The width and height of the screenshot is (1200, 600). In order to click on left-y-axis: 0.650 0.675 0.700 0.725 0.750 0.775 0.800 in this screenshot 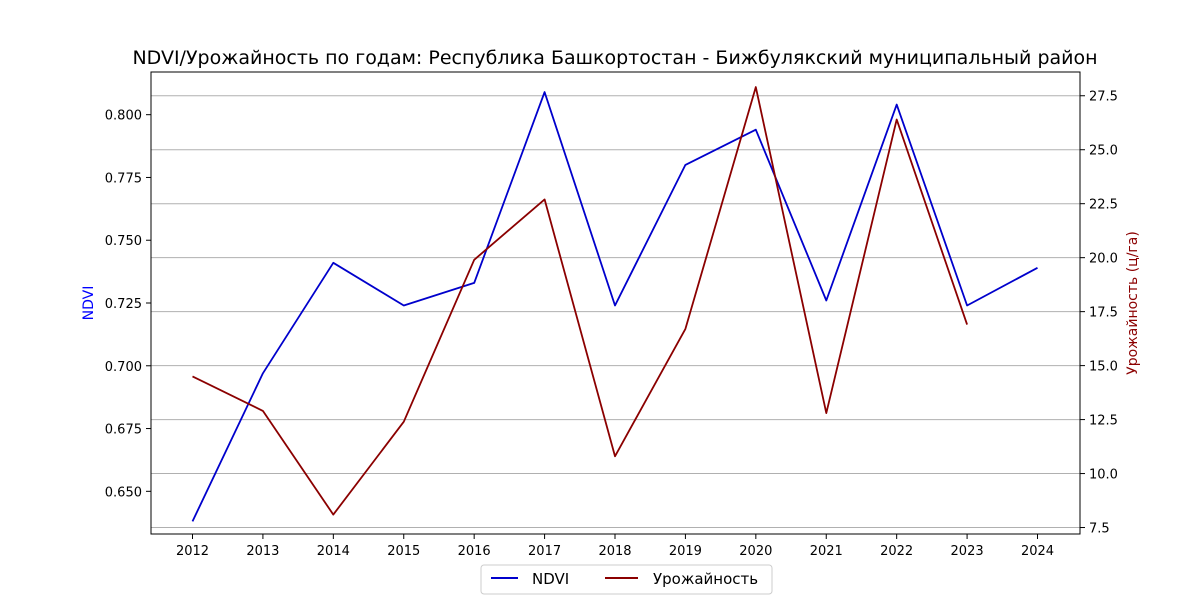, I will do `click(128, 304)`.